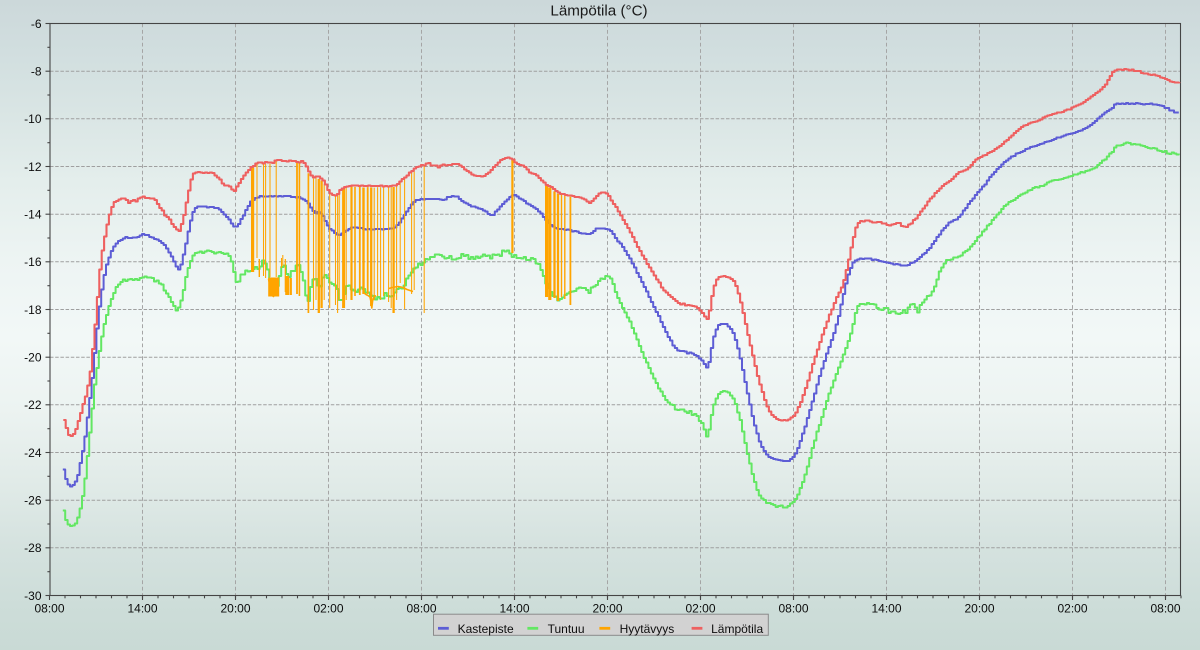  Describe the element at coordinates (33, 215) in the screenshot. I see `svg-text: -14` at that location.